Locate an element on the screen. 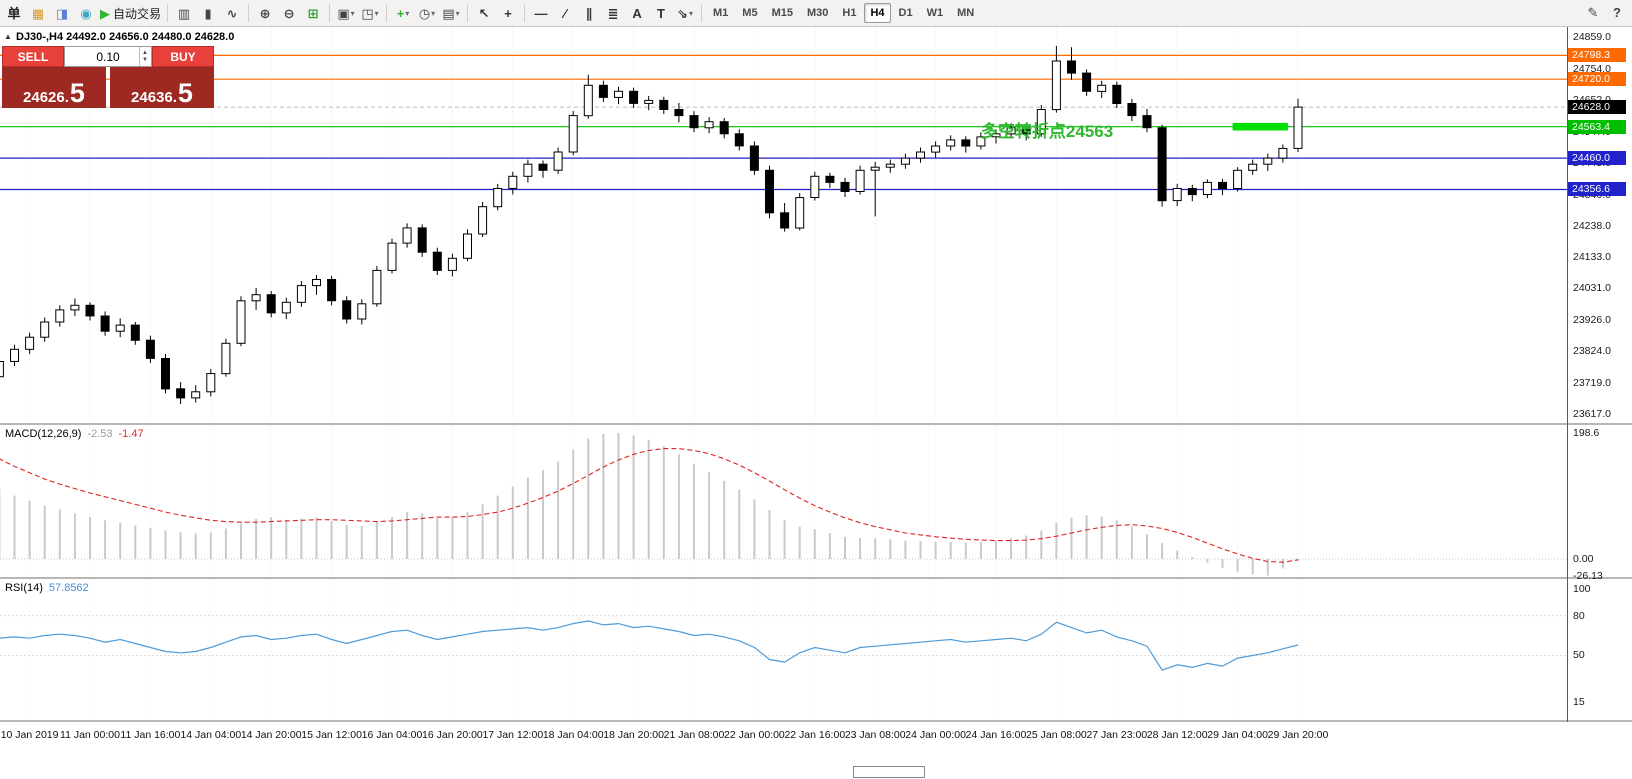 The width and height of the screenshot is (1632, 779). crosshair-icon: + is located at coordinates (508, 13).